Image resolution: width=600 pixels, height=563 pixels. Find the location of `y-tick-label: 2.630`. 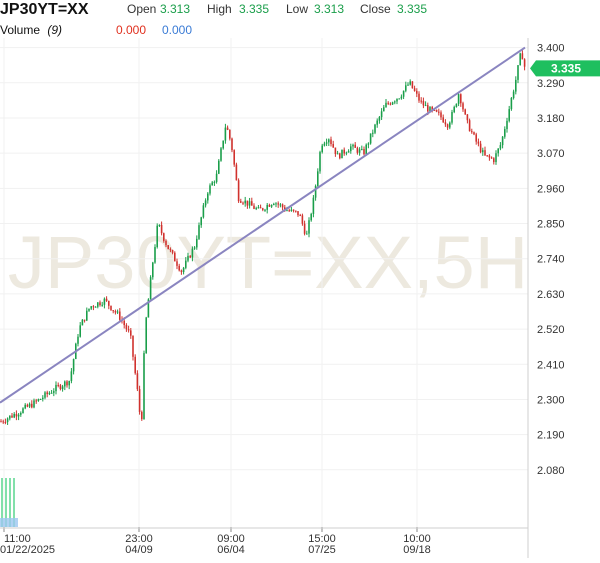

y-tick-label: 2.630 is located at coordinates (551, 295).